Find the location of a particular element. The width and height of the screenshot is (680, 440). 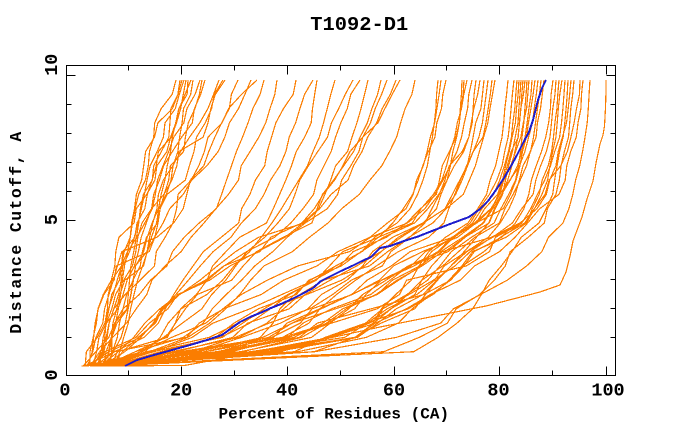

svg-text: Percent of Residues (CA) is located at coordinates (334, 414).